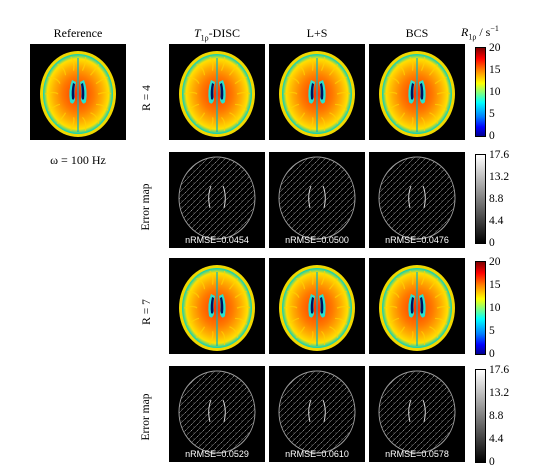 The height and width of the screenshot is (473, 552). Describe the element at coordinates (217, 240) in the screenshot. I see `nrmse-r4-disc: nRMSE=0.0454` at that location.